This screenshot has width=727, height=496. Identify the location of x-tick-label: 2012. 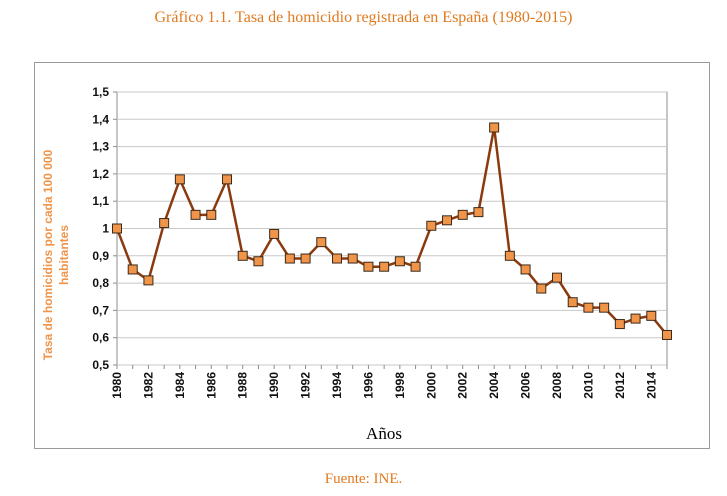
(620, 385).